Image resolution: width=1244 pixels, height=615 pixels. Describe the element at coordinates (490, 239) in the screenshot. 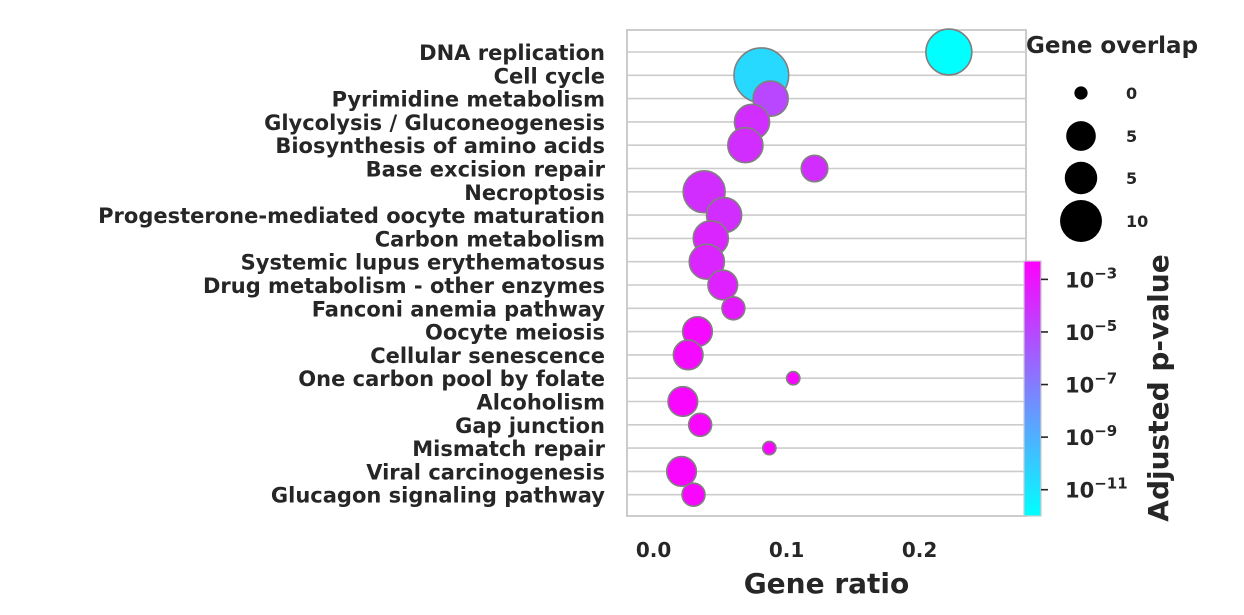

I see `y-tick-label: Carbon metabolism` at that location.